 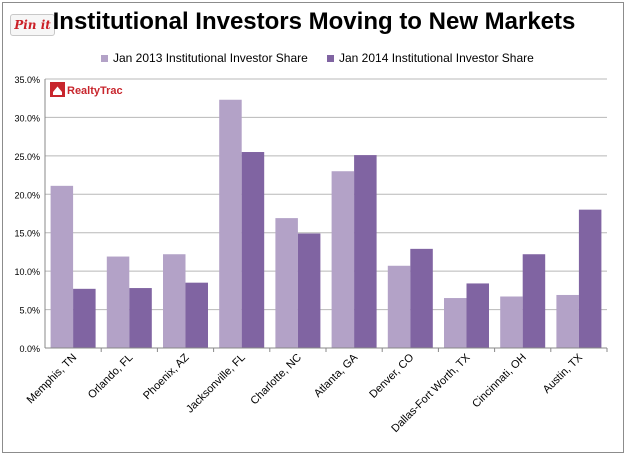 What do you see at coordinates (336, 375) in the screenshot?
I see `x-tick-label: Atlanta, GA` at bounding box center [336, 375].